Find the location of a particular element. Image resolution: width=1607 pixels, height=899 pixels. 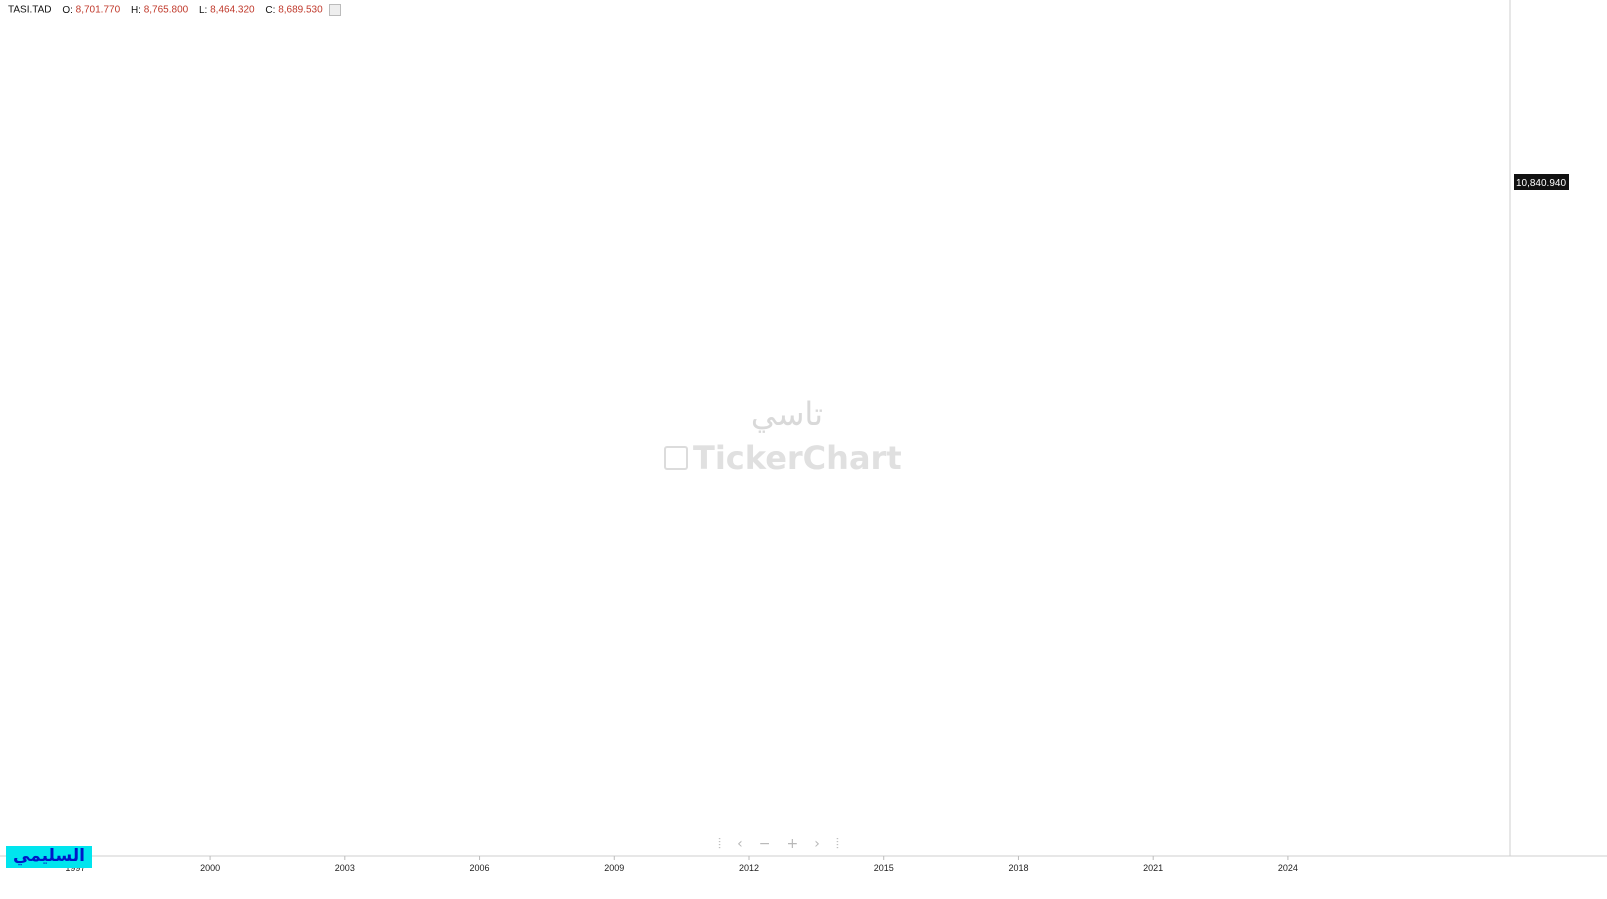

last-price-value: 10,840.940 is located at coordinates (1541, 183).